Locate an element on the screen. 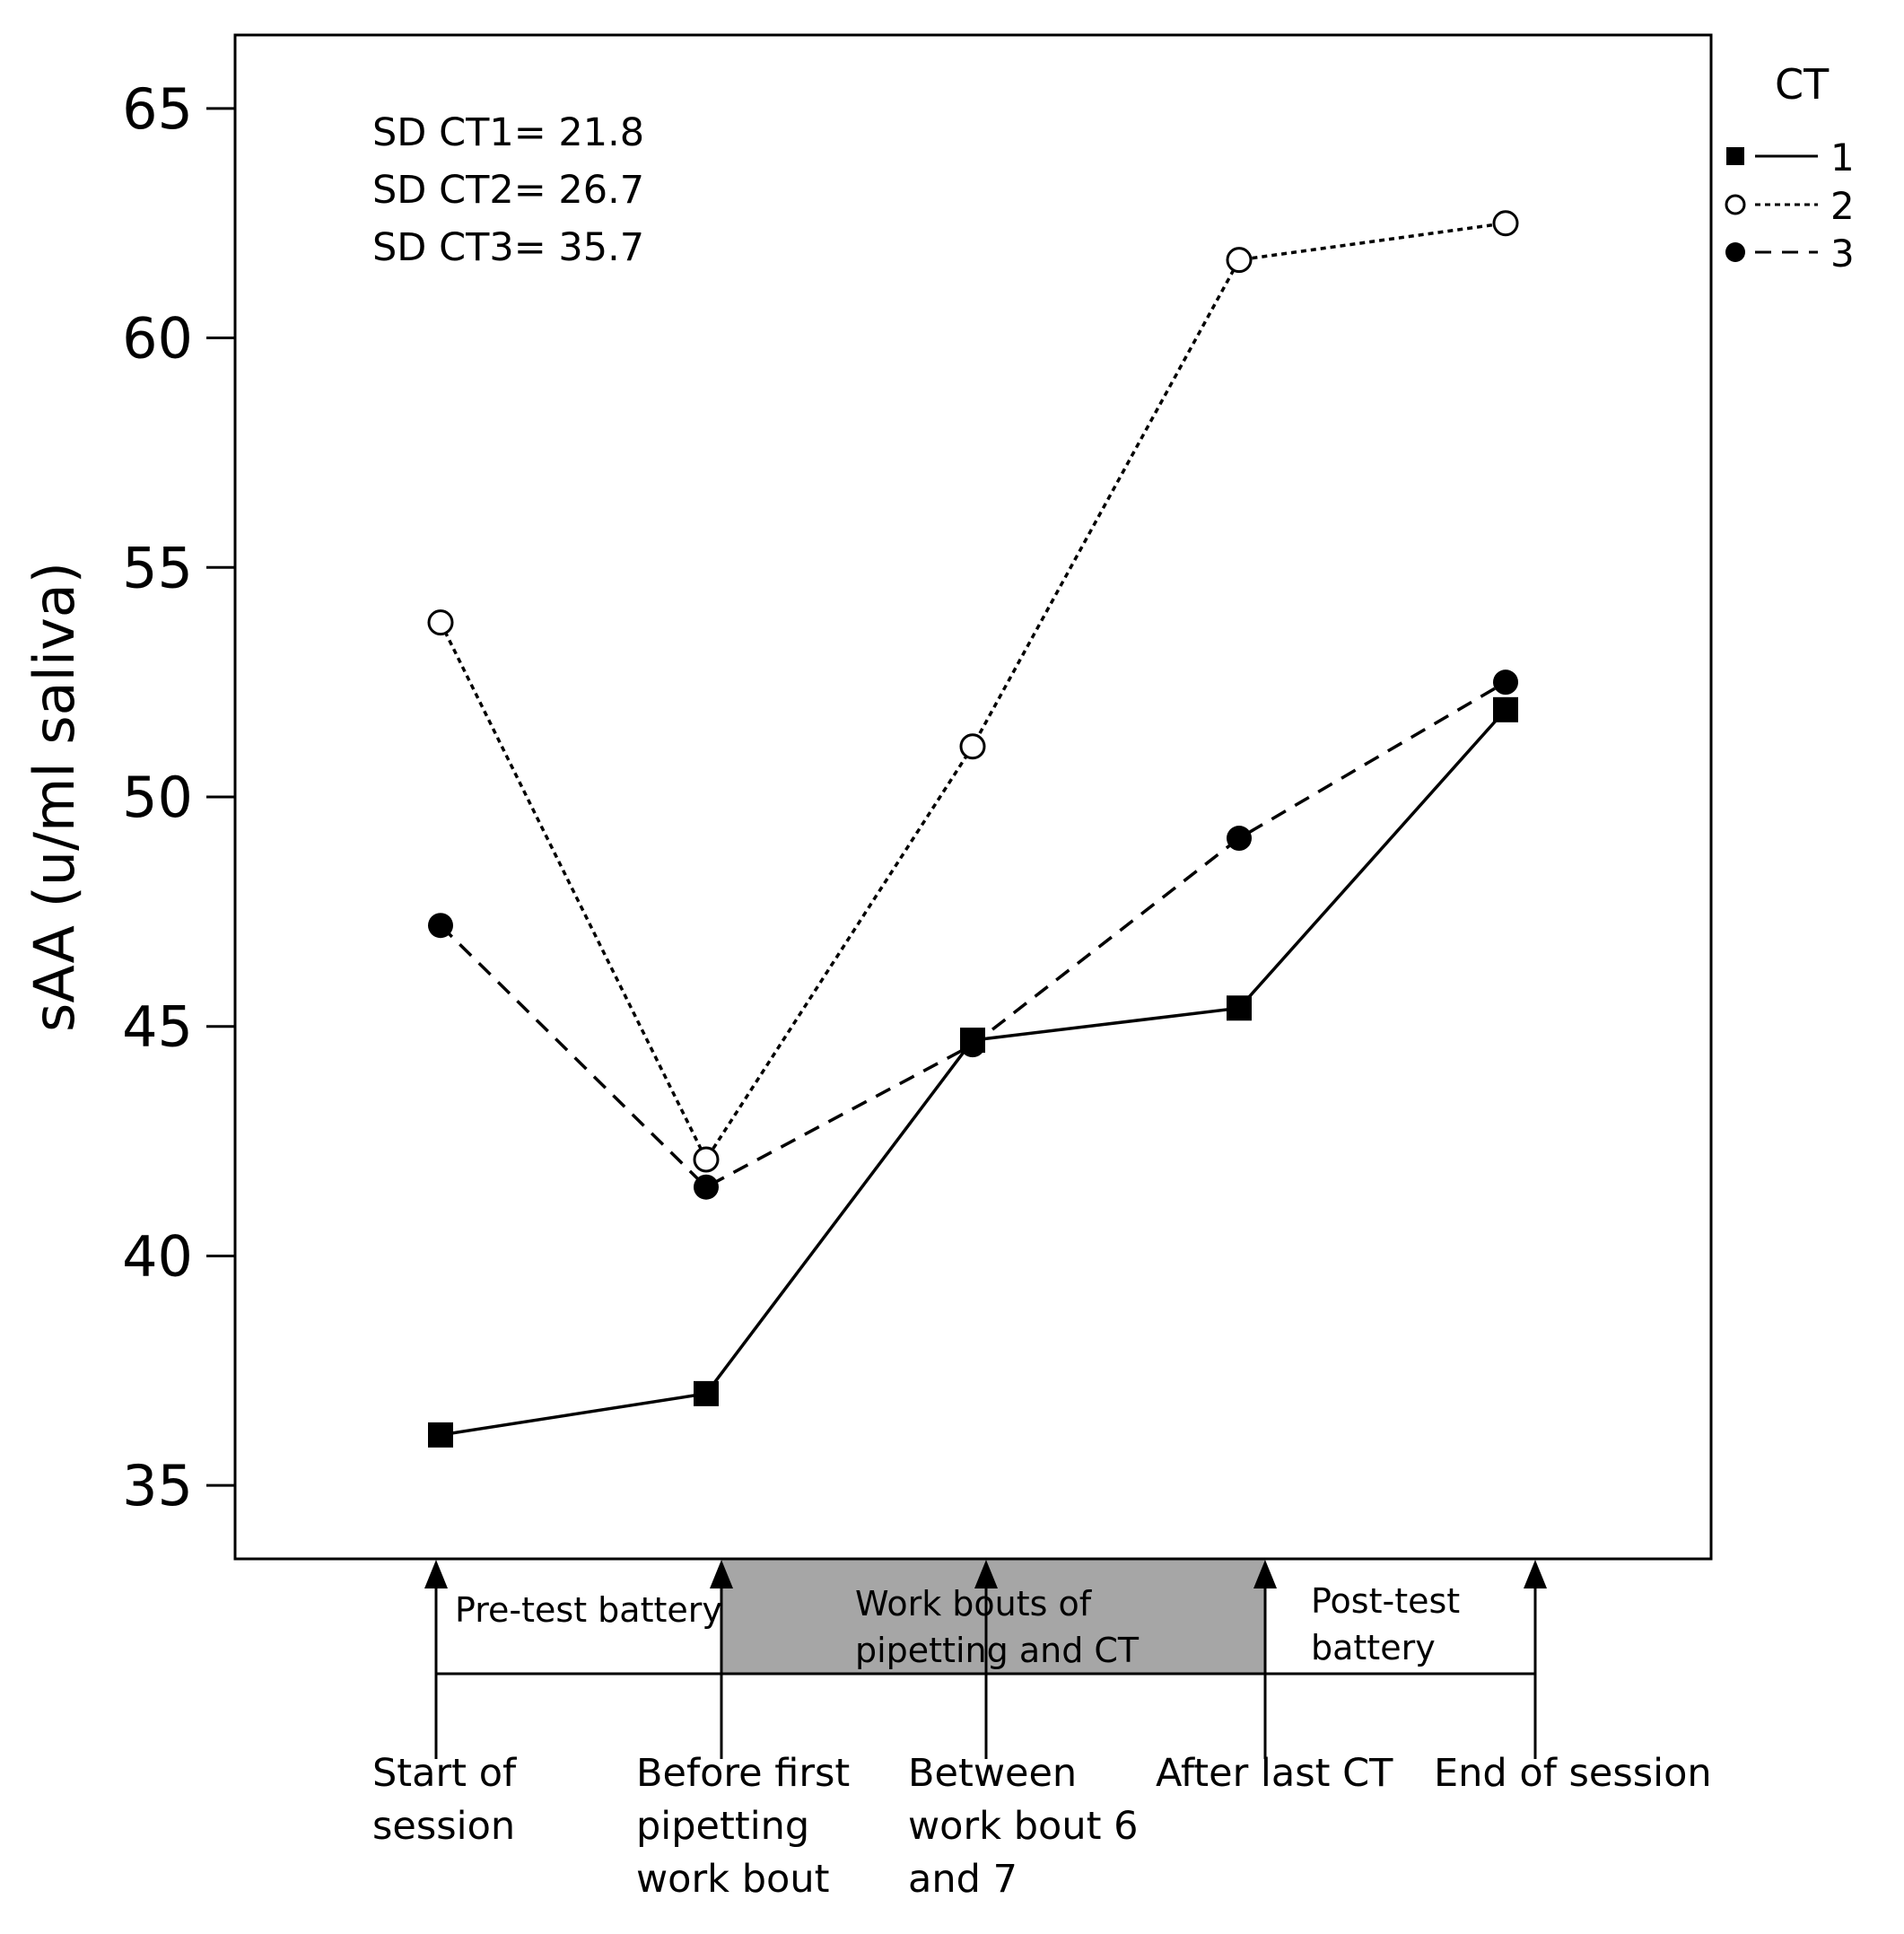 The height and width of the screenshot is (1934, 1904). time-label-3-line-2: work bout 6 is located at coordinates (1023, 1826).